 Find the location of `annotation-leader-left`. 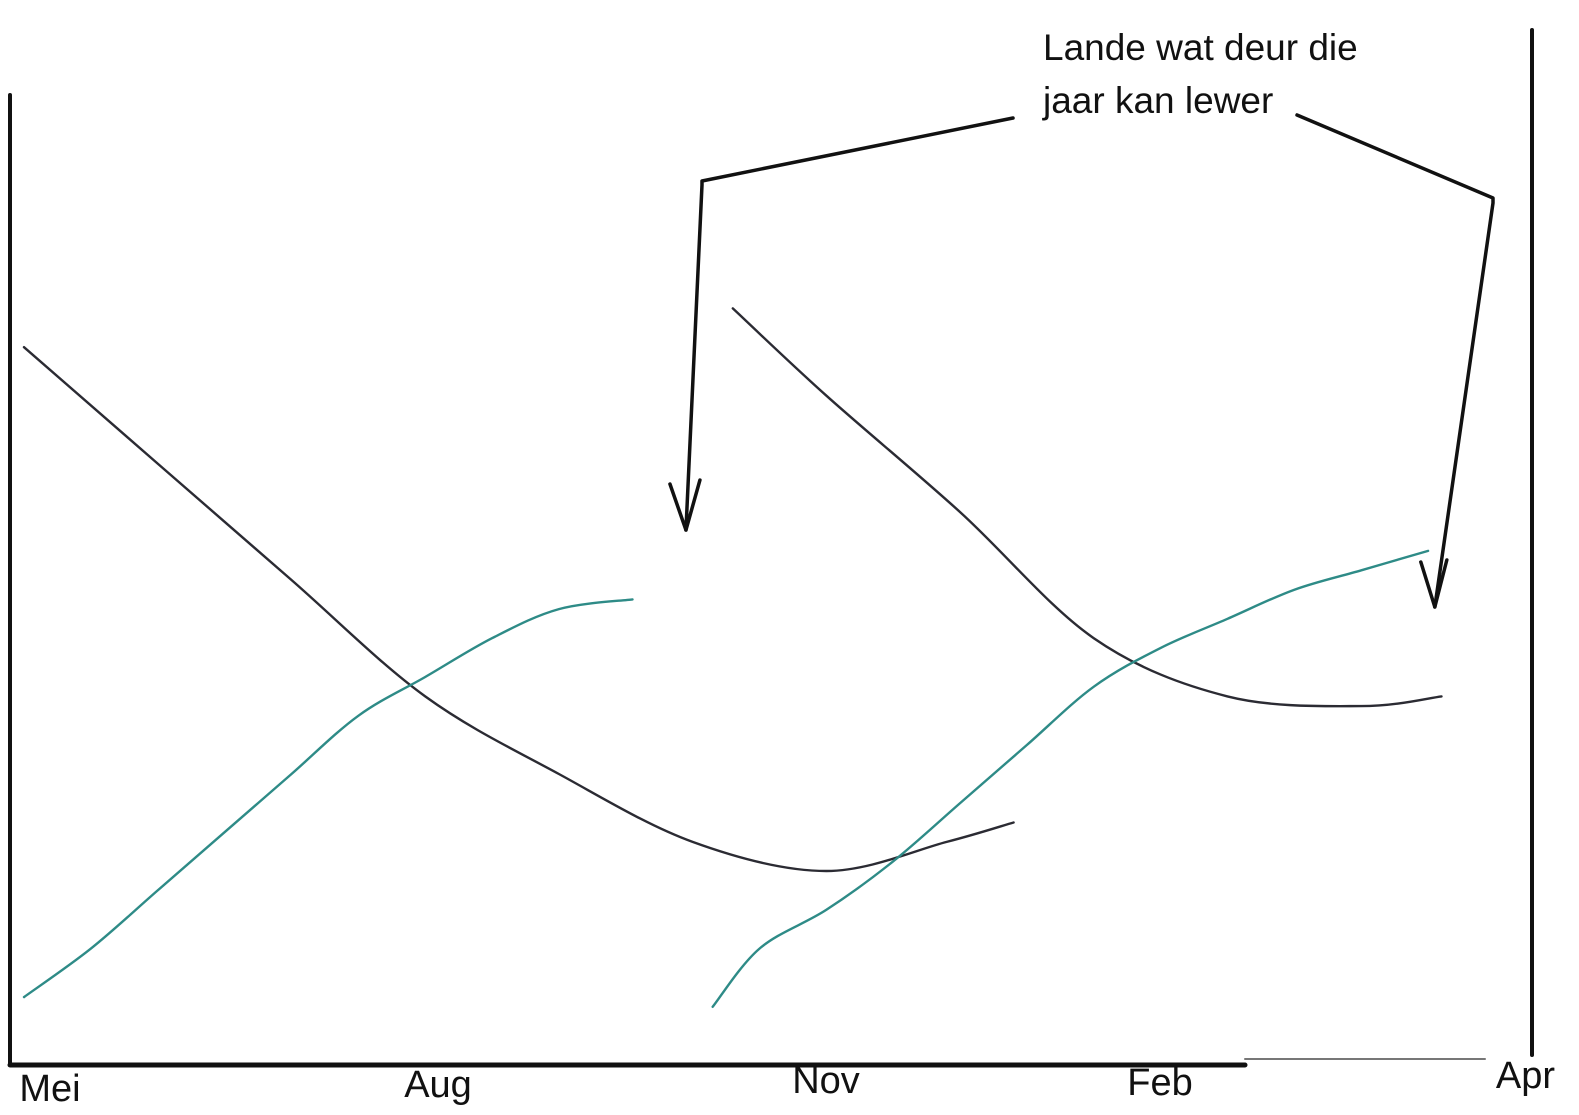

annotation-leader-left is located at coordinates (849, 324).